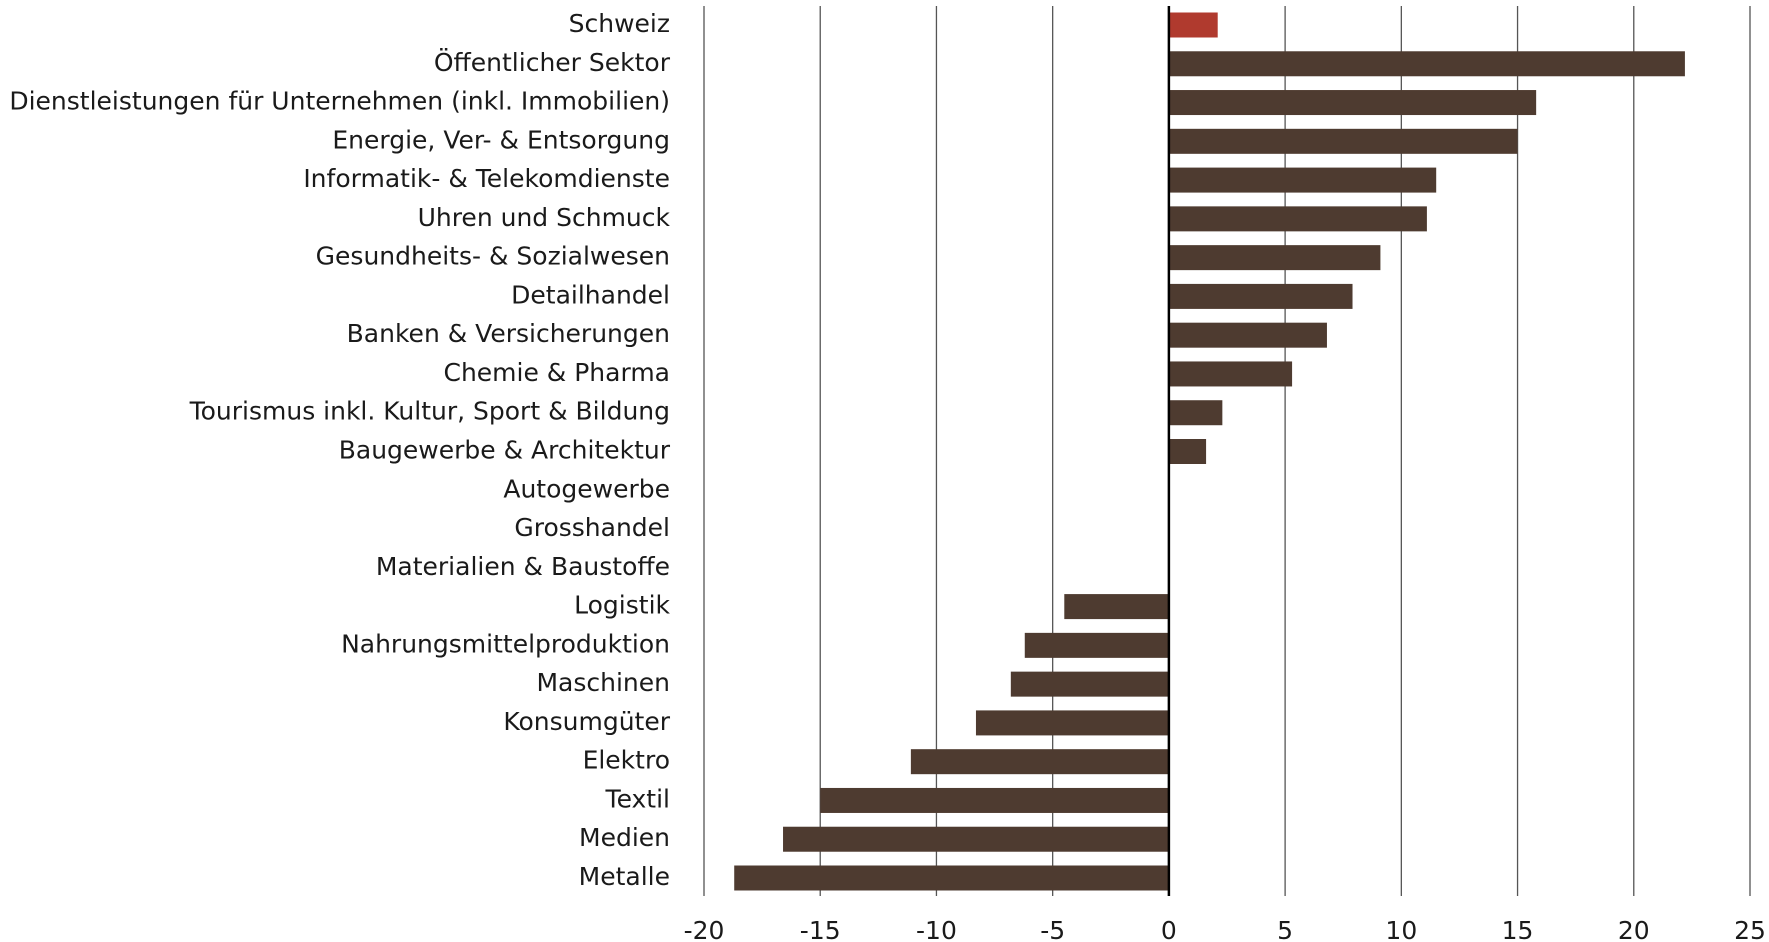  What do you see at coordinates (619, 23) in the screenshot?
I see `y-tick-label: Schweiz` at bounding box center [619, 23].